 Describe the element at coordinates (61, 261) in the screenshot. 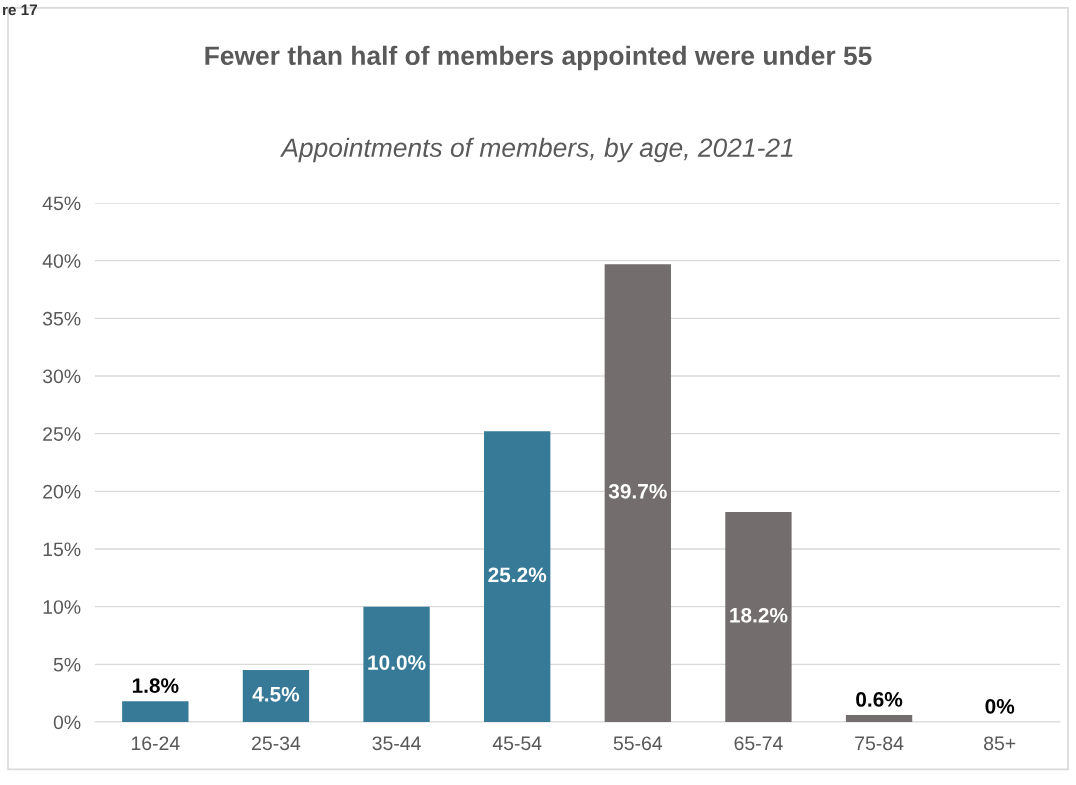

I see `y-tick-label: 40%` at that location.